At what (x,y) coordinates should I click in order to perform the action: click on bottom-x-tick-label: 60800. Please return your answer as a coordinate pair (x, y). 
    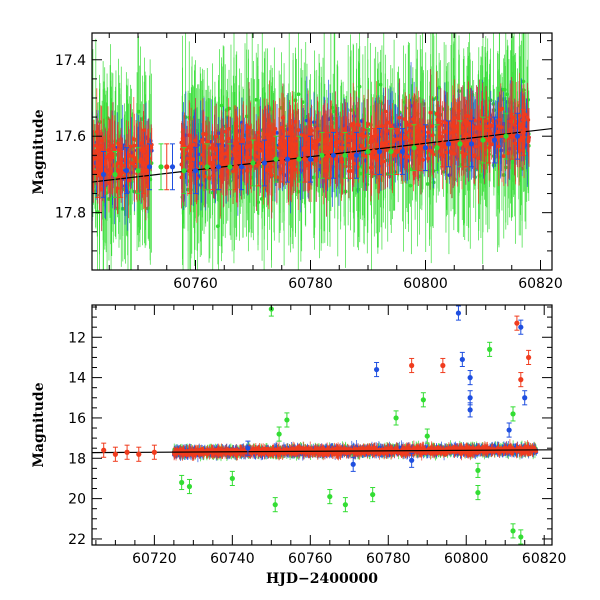
    Looking at the image, I should click on (466, 559).